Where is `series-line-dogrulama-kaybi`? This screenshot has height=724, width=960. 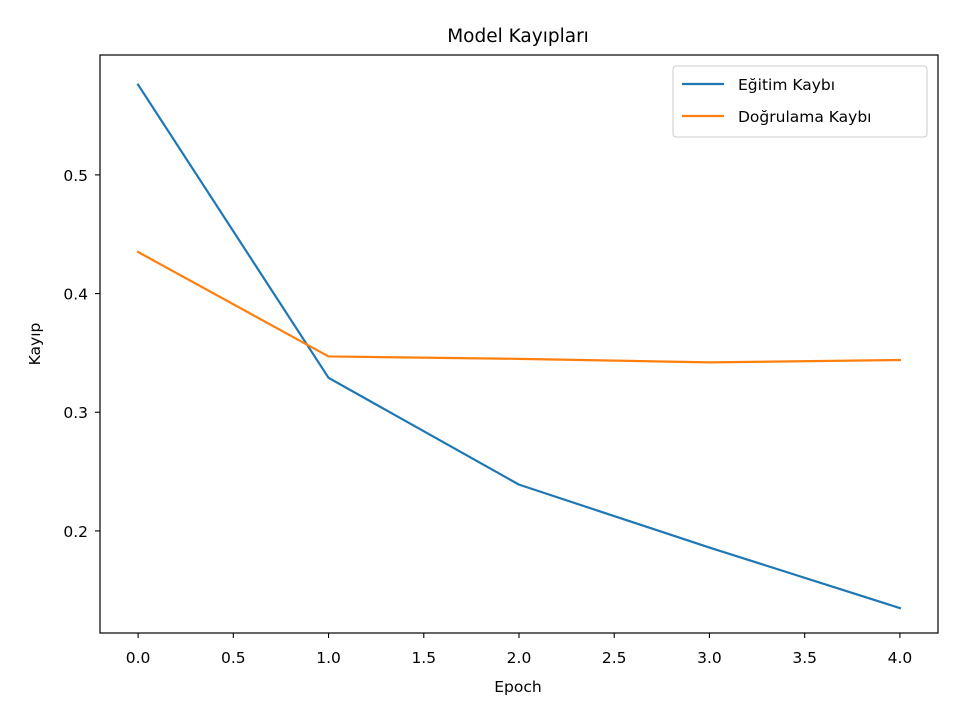
series-line-dogrulama-kaybi is located at coordinates (519, 307).